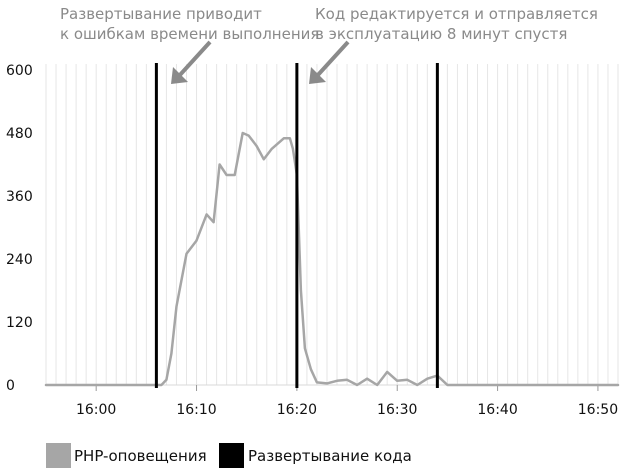  Describe the element at coordinates (19, 228) in the screenshot. I see `y-axis-ticks: 0 120 240 360 480 600` at that location.